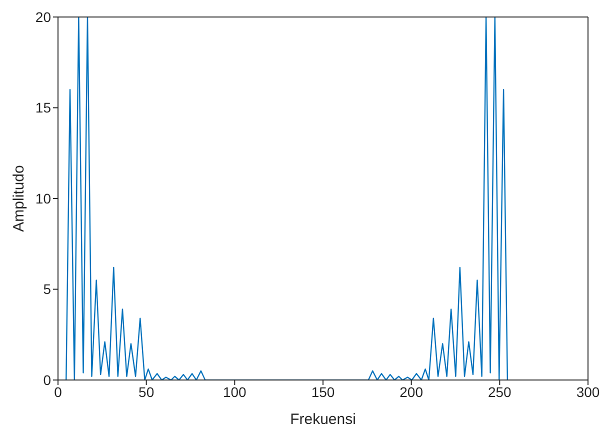 The image size is (609, 431). Describe the element at coordinates (58, 392) in the screenshot. I see `x-tick-label: 0` at that location.